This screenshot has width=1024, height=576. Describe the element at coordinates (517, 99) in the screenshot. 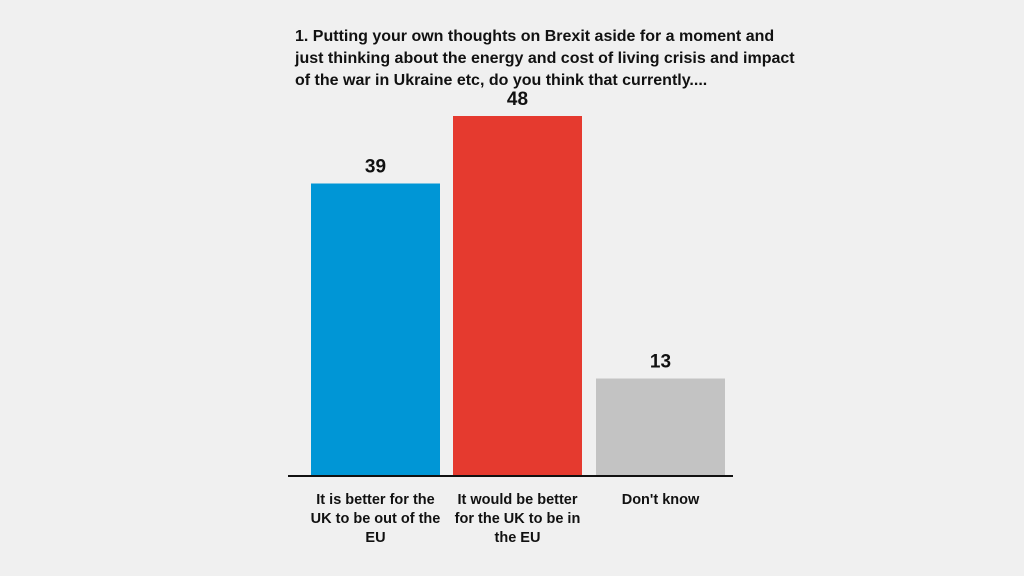

I see `value-label-in: 48` at that location.